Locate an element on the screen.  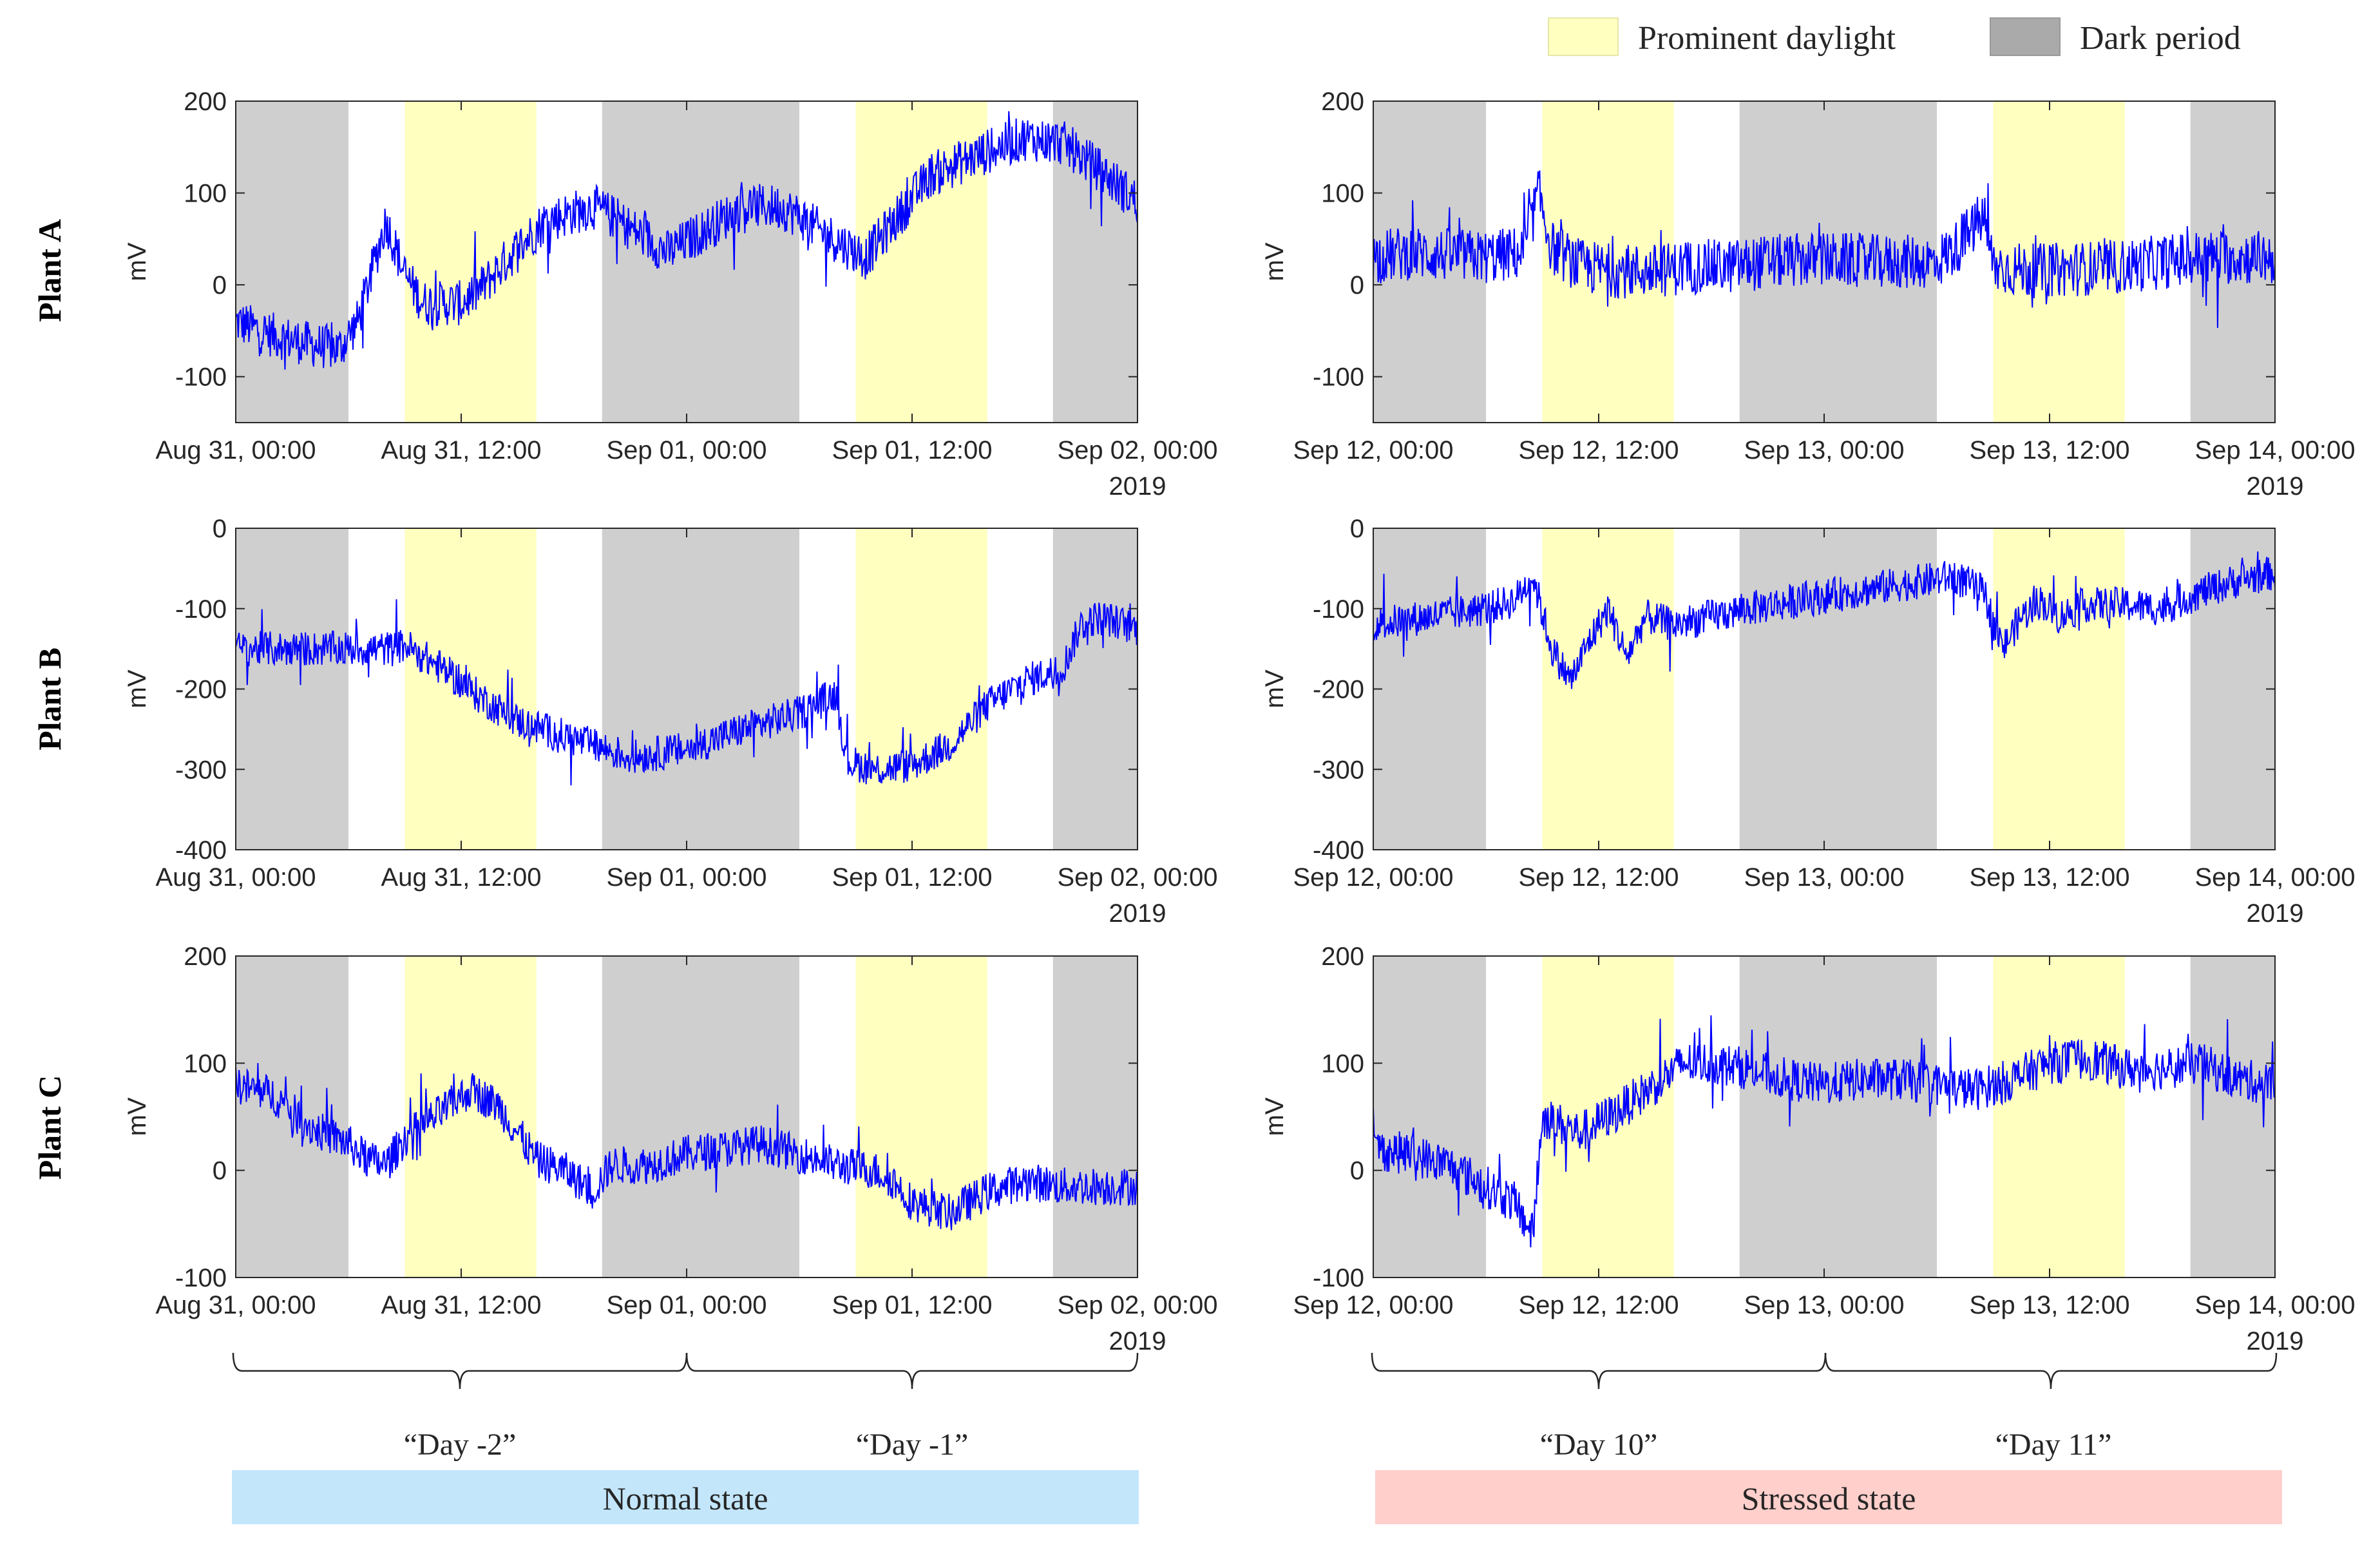
day-label-minus-1: “Day -1” is located at coordinates (912, 1445).